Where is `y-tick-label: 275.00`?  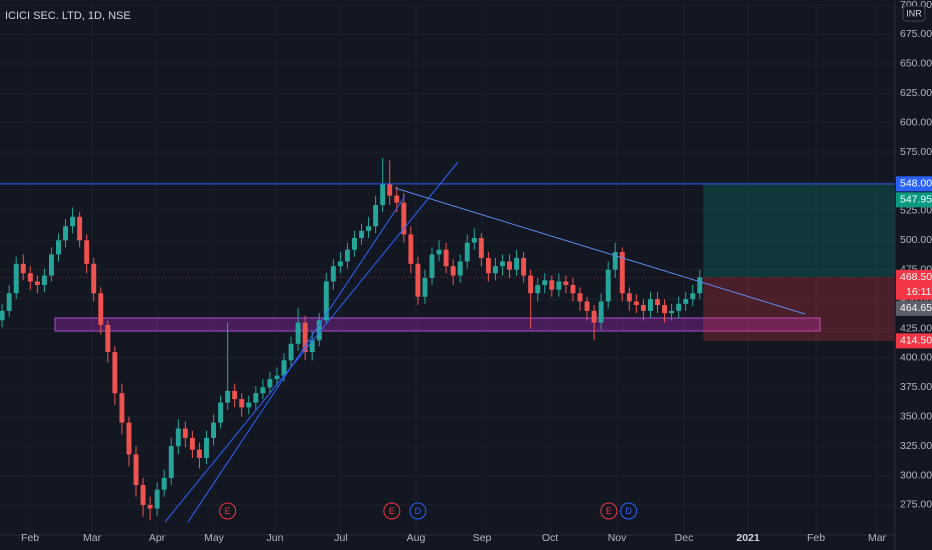 y-tick-label: 275.00 is located at coordinates (916, 505).